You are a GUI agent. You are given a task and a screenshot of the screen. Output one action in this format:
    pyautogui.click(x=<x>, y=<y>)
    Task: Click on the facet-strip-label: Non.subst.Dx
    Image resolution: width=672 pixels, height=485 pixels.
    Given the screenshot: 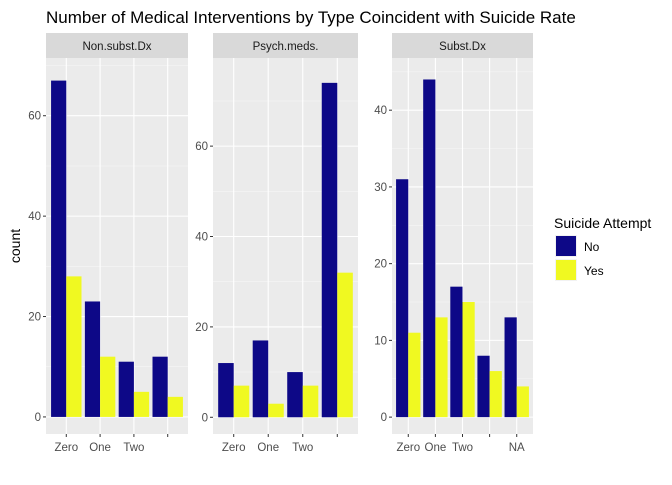 What is the action you would take?
    pyautogui.click(x=116, y=47)
    